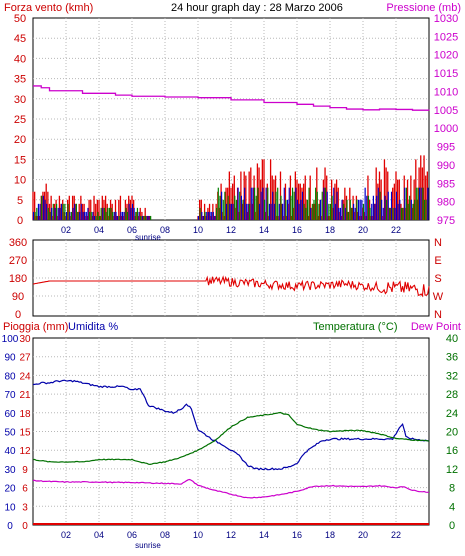 The width and height of the screenshot is (465, 556). I want to click on temperature-tick-label: 28, so click(452, 395).